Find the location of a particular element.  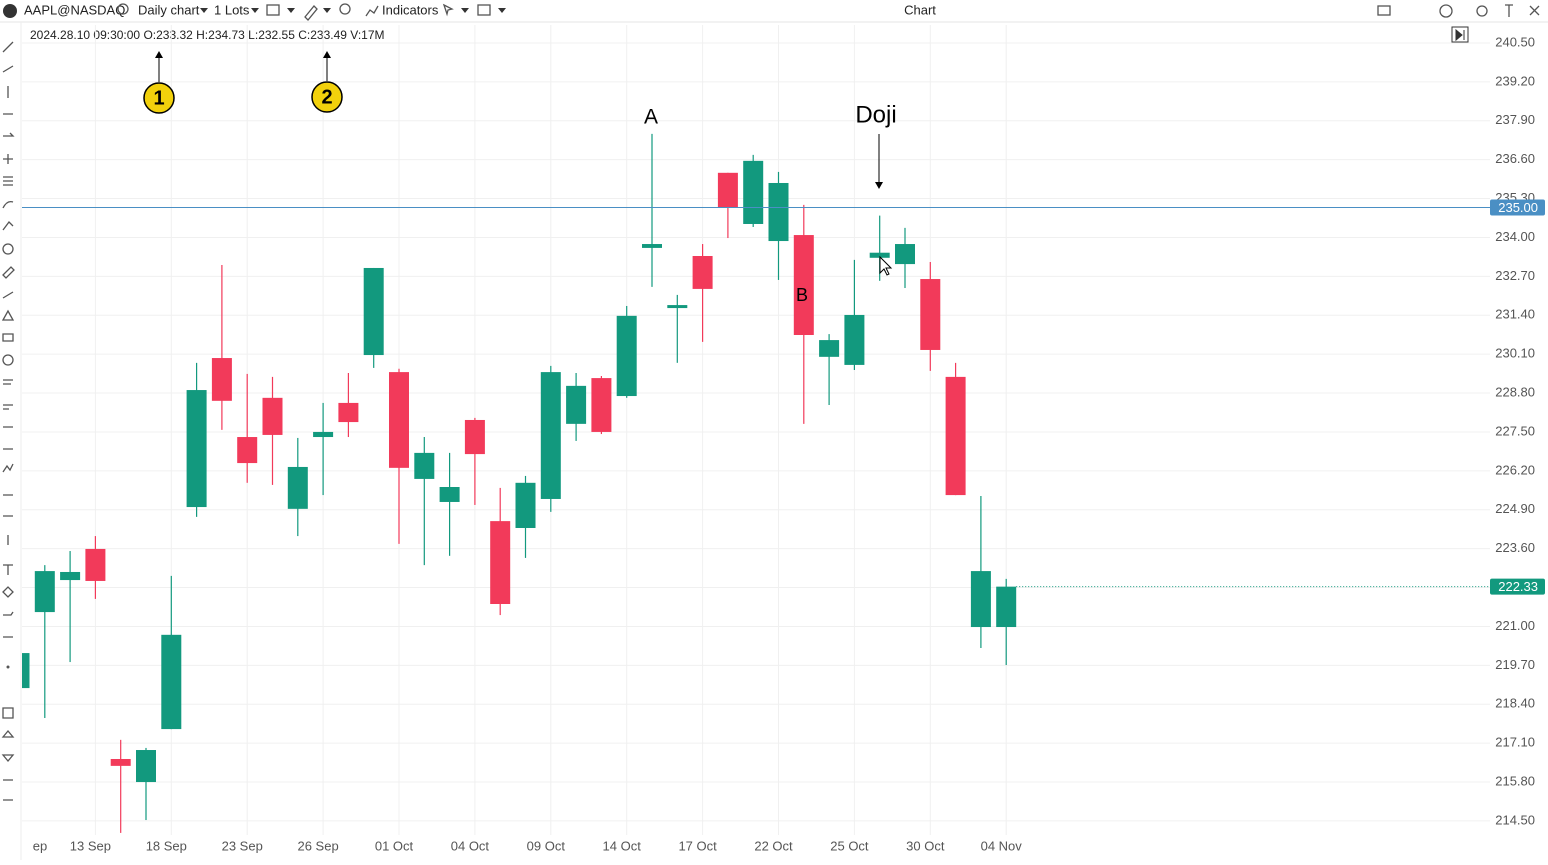

x-tick-label: 18 Sep is located at coordinates (166, 845).